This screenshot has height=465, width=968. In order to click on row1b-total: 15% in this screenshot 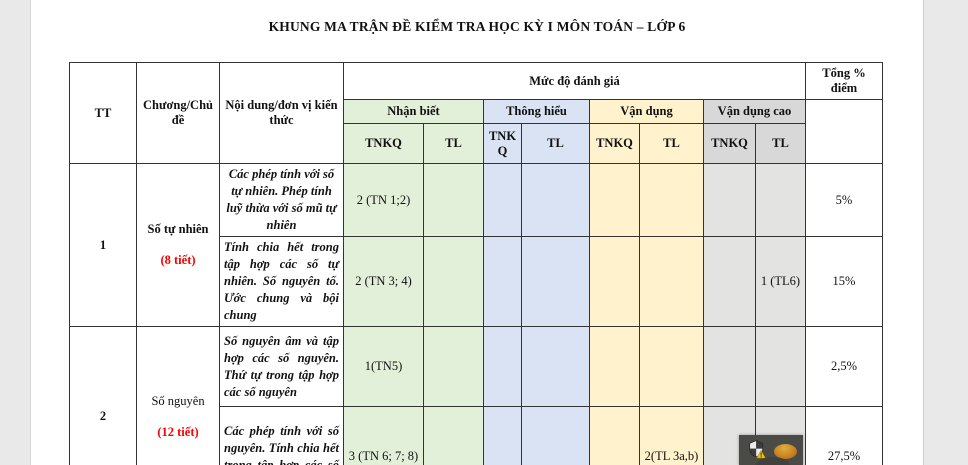, I will do `click(844, 281)`.